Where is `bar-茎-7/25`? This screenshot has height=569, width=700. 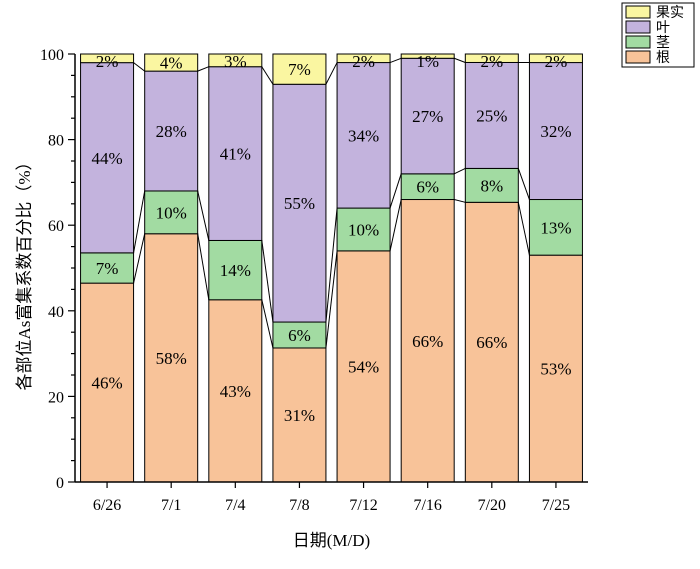 bar-茎-7/25 is located at coordinates (555, 227).